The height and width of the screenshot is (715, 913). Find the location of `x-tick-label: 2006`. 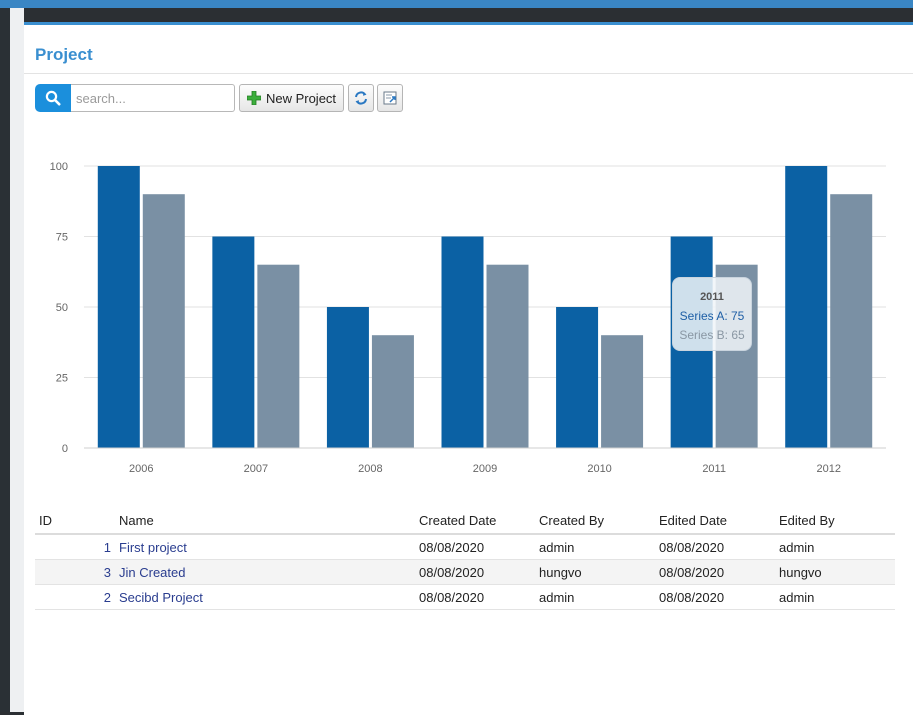

x-tick-label: 2006 is located at coordinates (141, 469).